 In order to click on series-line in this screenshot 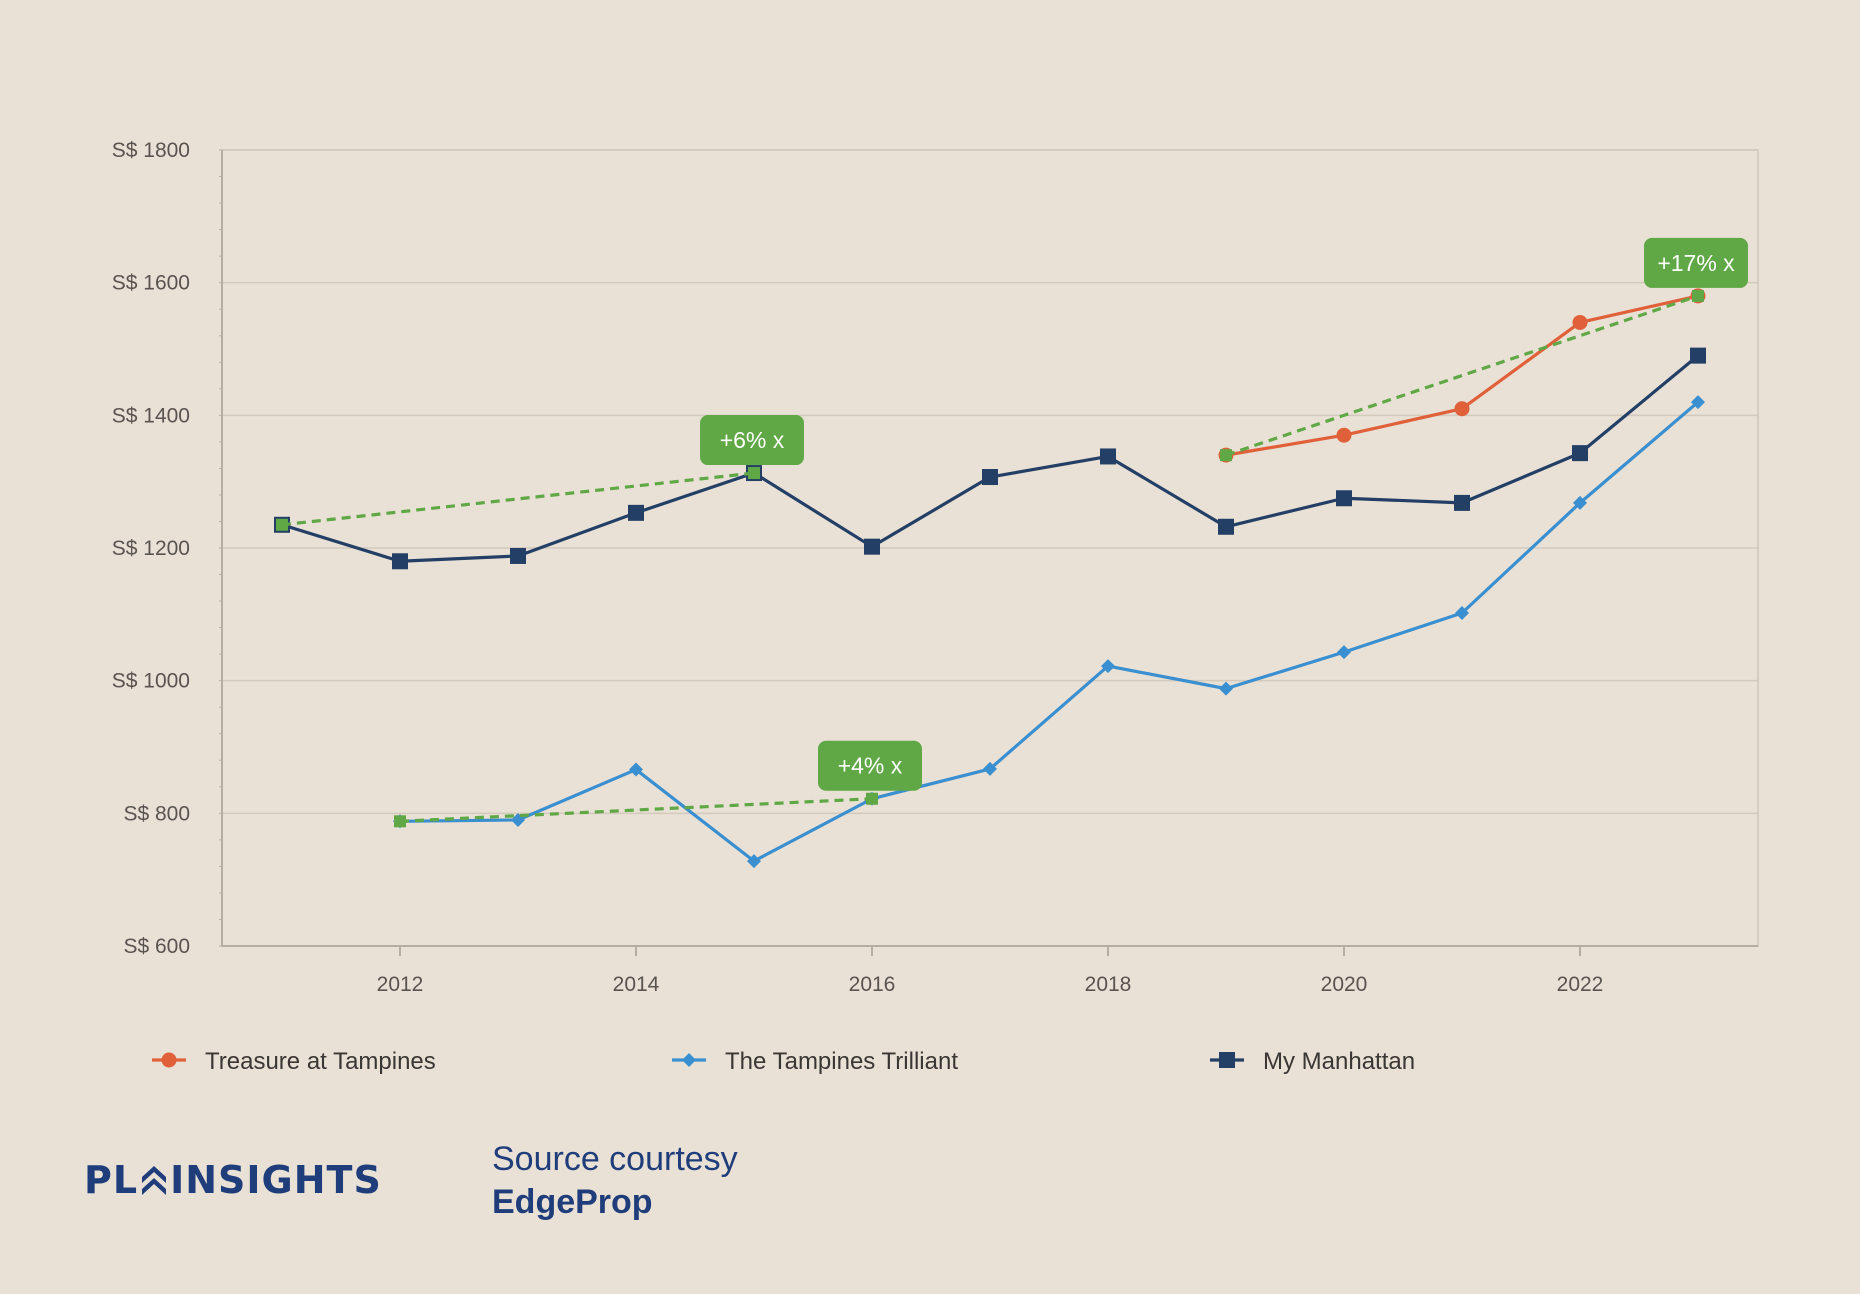, I will do `click(990, 458)`.